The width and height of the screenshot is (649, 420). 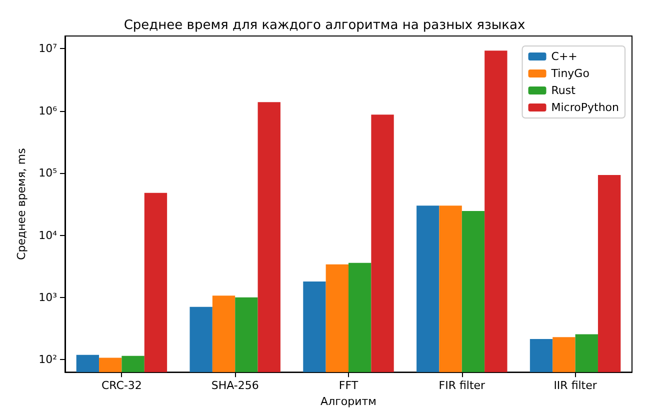 I want to click on x-axis-title: Алгоритм, so click(x=348, y=401).